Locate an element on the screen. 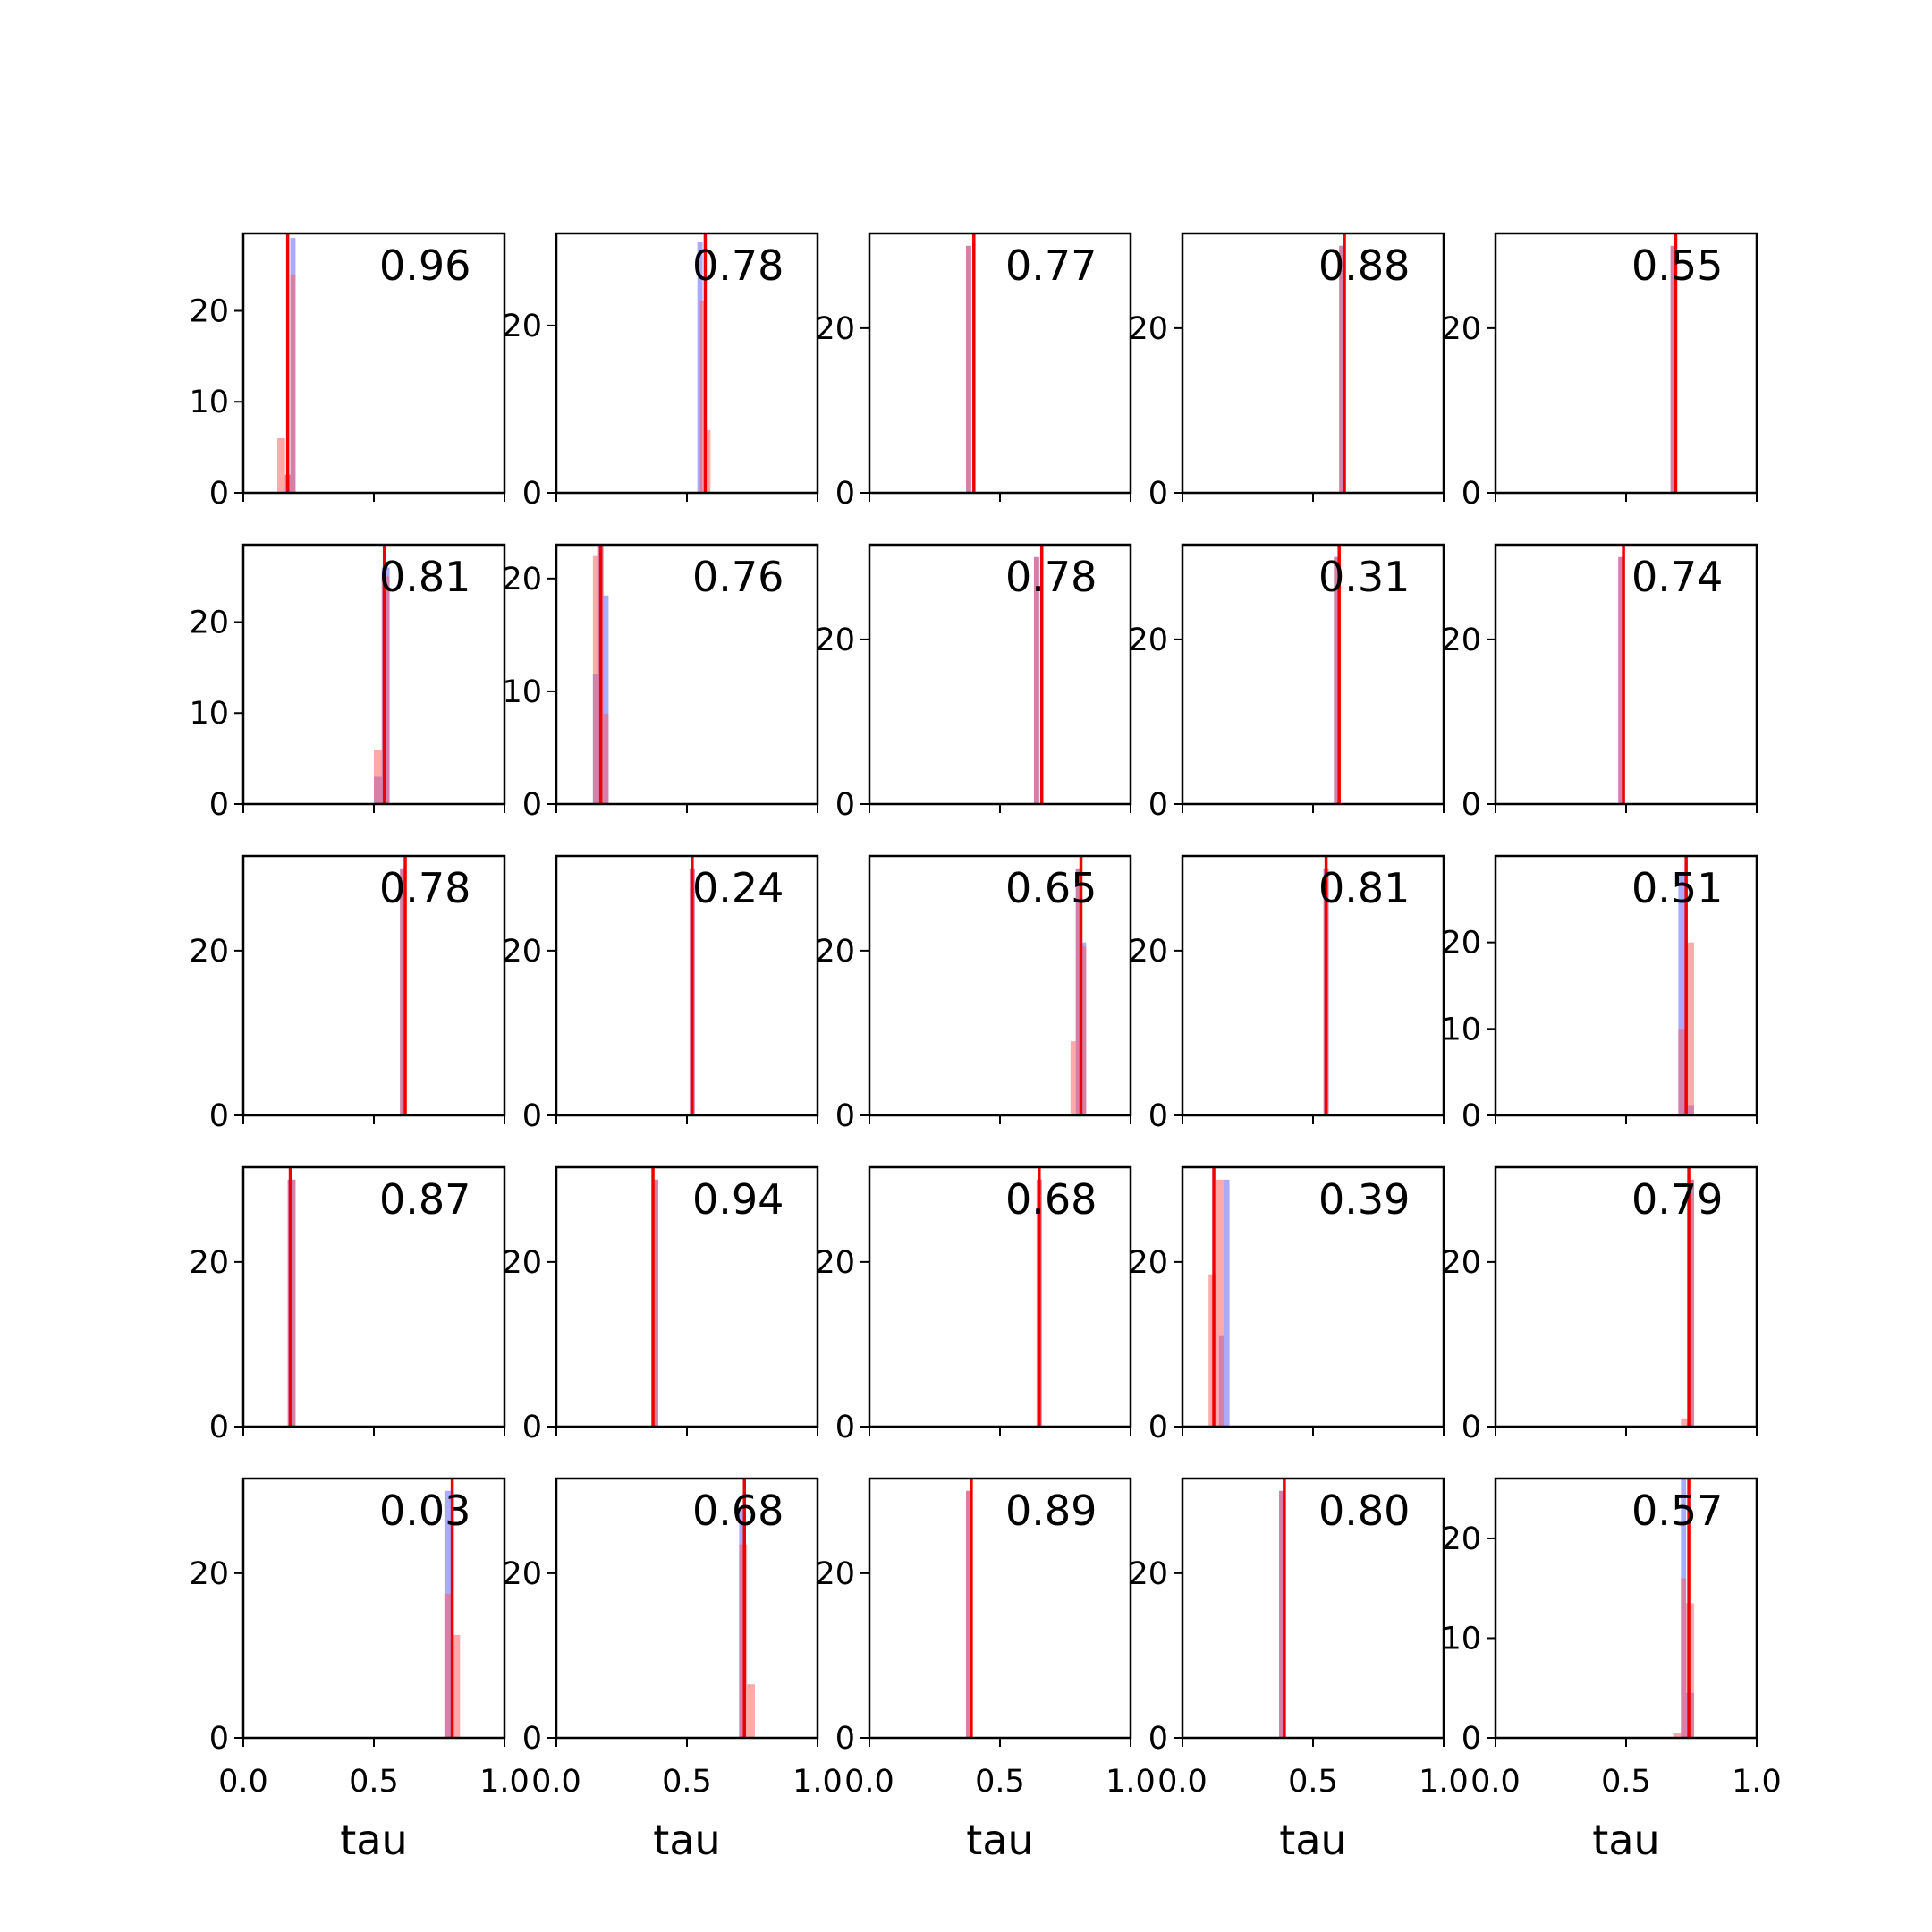 Image resolution: width=1932 pixels, height=1932 pixels. histogram-panel: 0 20 0.39 is located at coordinates (1286, 1305).